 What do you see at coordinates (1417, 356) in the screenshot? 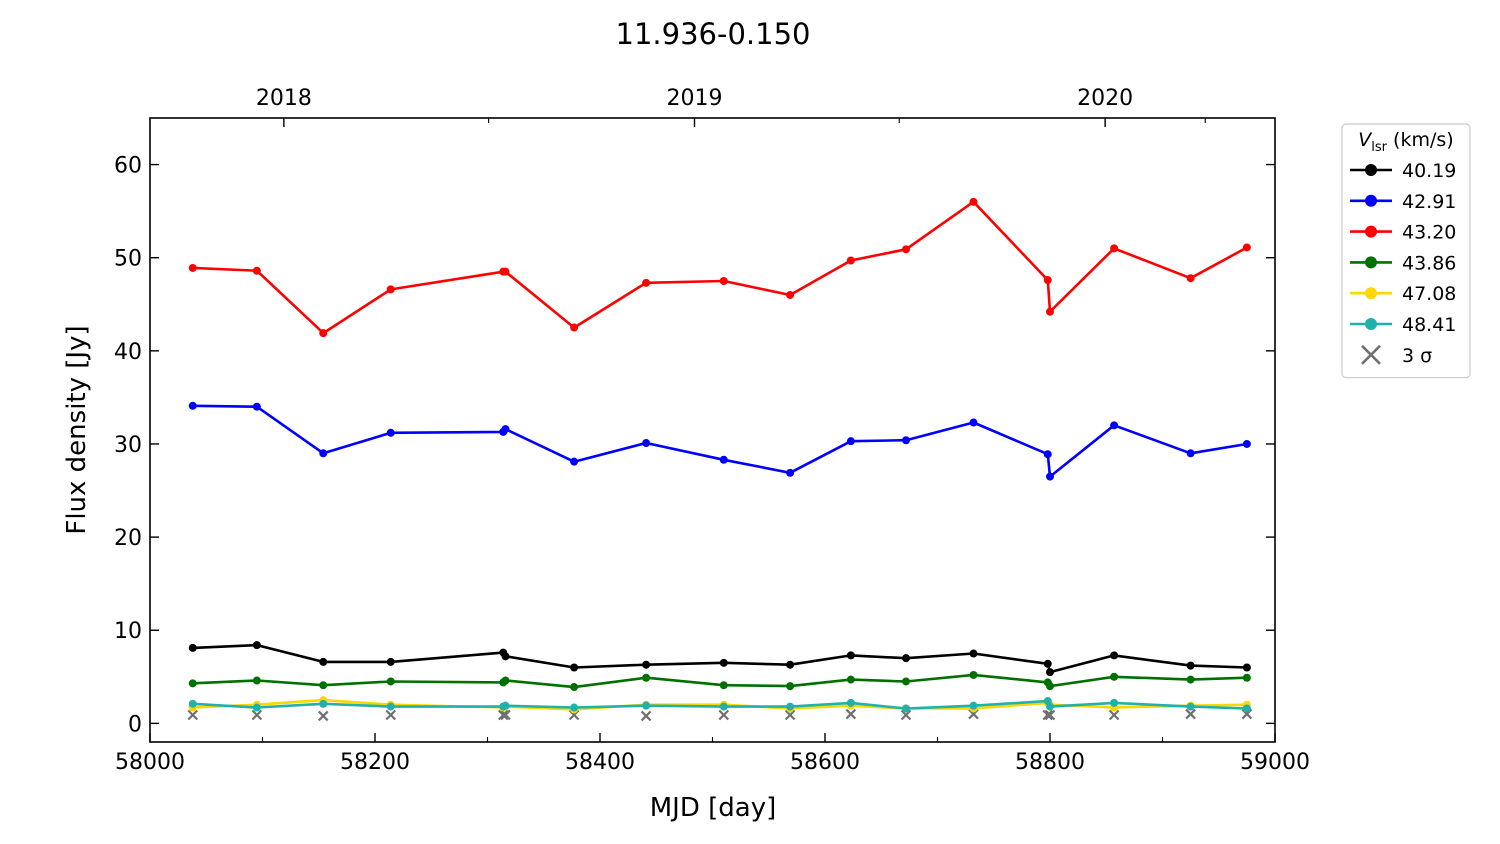
I see `legend-label-sigma: 3 σ` at bounding box center [1417, 356].